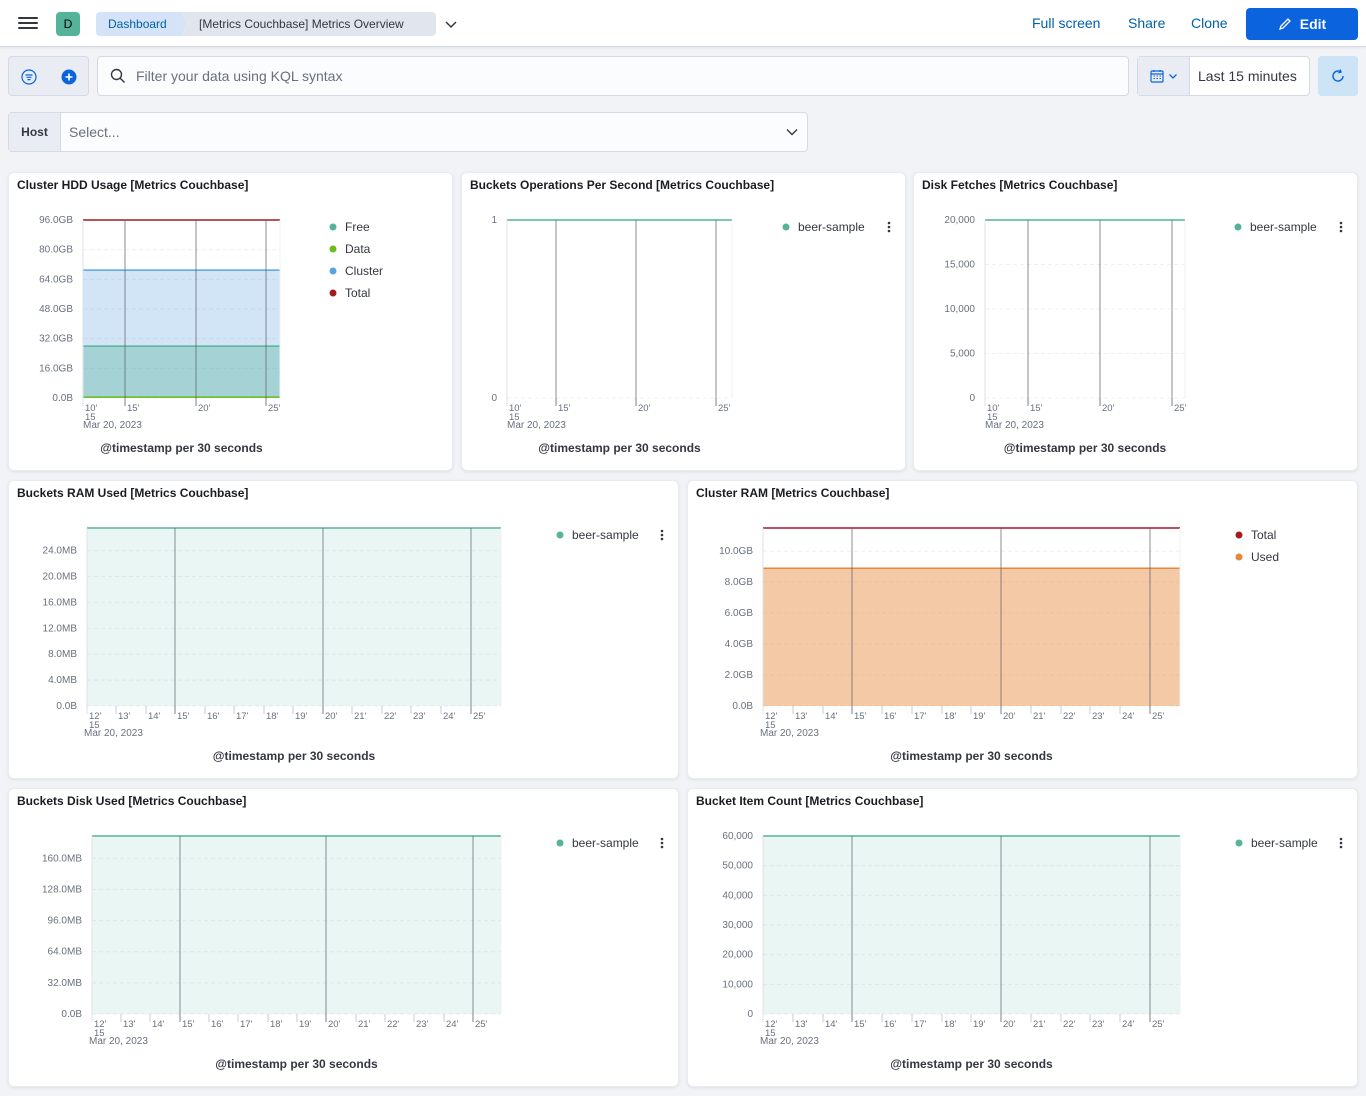 This screenshot has width=1366, height=1096. What do you see at coordinates (1265, 557) in the screenshot?
I see `legend-item-label: Used` at bounding box center [1265, 557].